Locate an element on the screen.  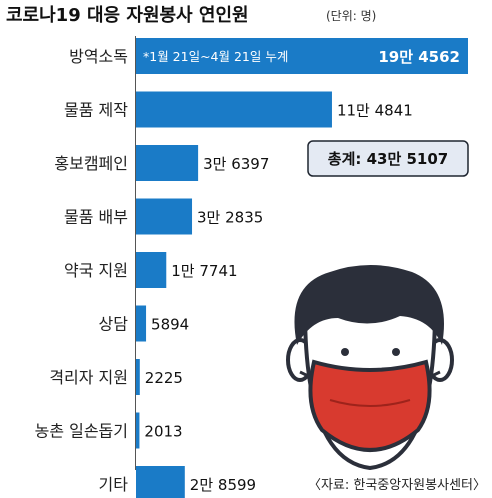
category-label-8: 기타 is located at coordinates (114, 484).